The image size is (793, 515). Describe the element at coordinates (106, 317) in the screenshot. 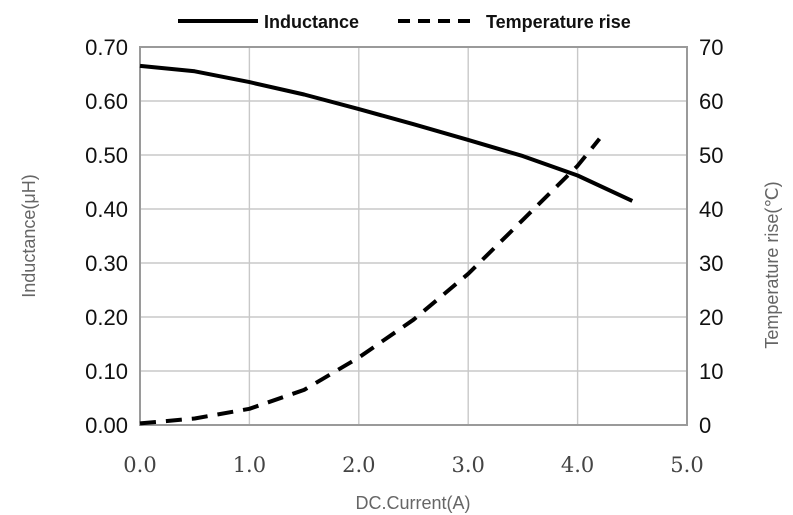

I see `y-left-tick-label: 0.20` at that location.